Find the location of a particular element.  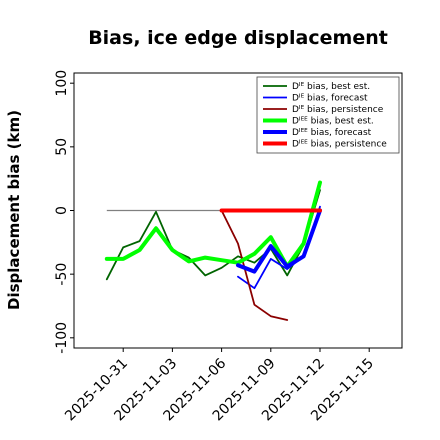

legend-label-6: Dᴵᴱᴱ bias, persistence is located at coordinates (339, 145).